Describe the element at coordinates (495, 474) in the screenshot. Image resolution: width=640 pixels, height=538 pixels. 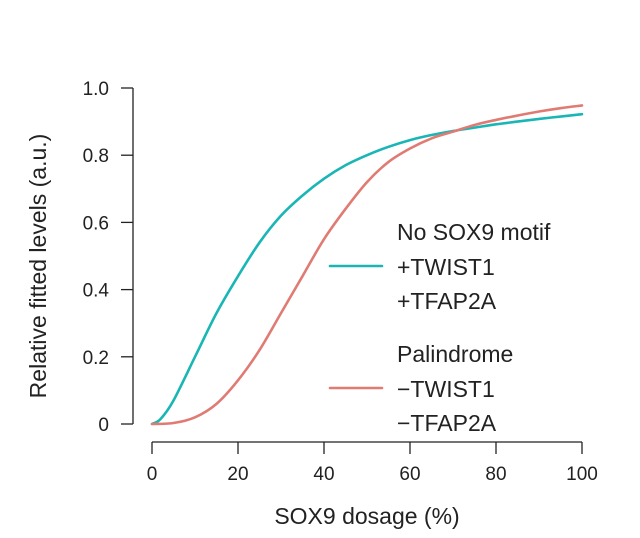
I see `x-tick-label: 80` at that location.